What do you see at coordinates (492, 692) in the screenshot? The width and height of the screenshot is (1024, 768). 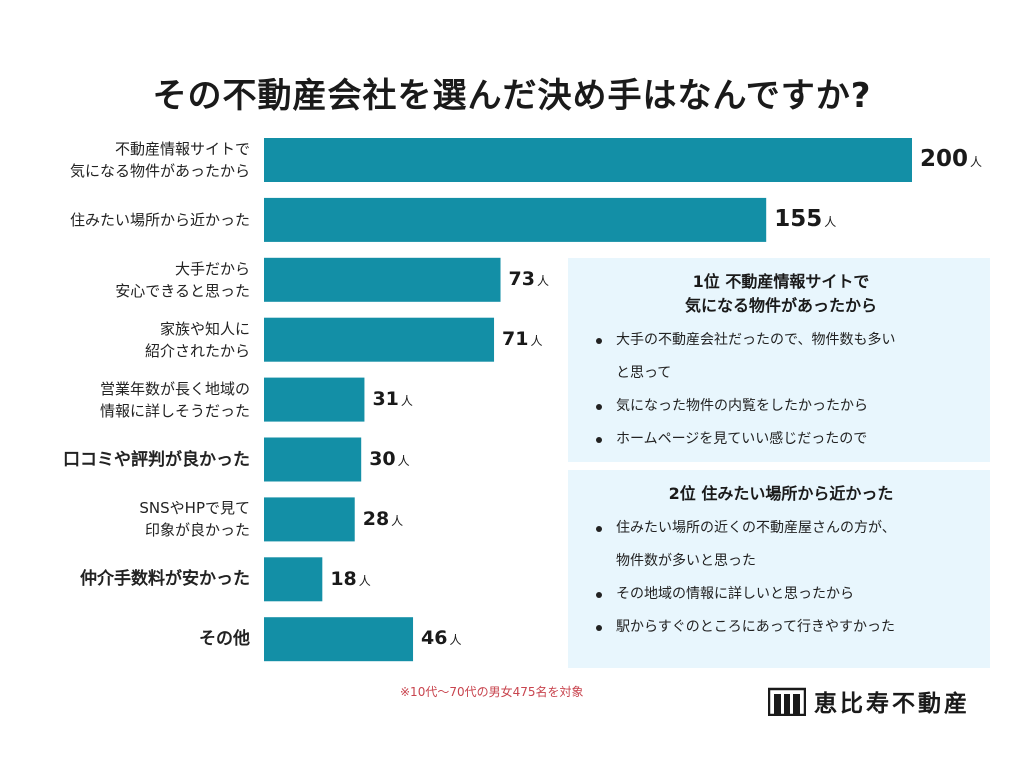 I see `survey-note: ※10代〜70代の男女475名を対象` at bounding box center [492, 692].